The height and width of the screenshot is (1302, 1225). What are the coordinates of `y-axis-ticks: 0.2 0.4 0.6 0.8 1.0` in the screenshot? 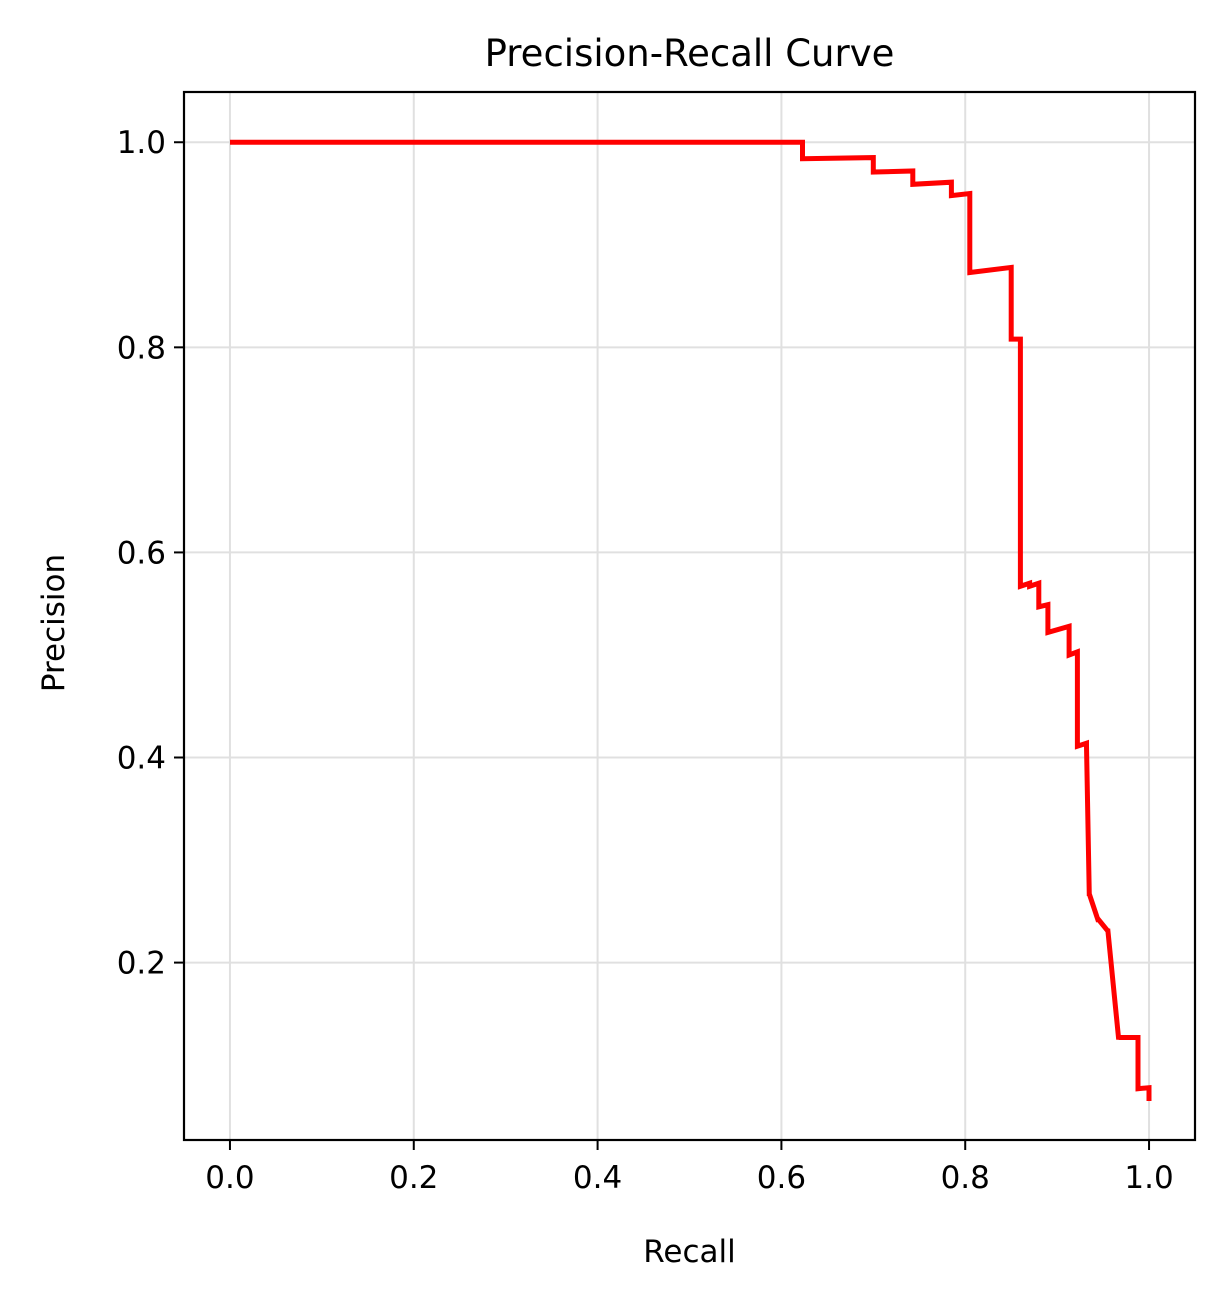 It's located at (150, 553).